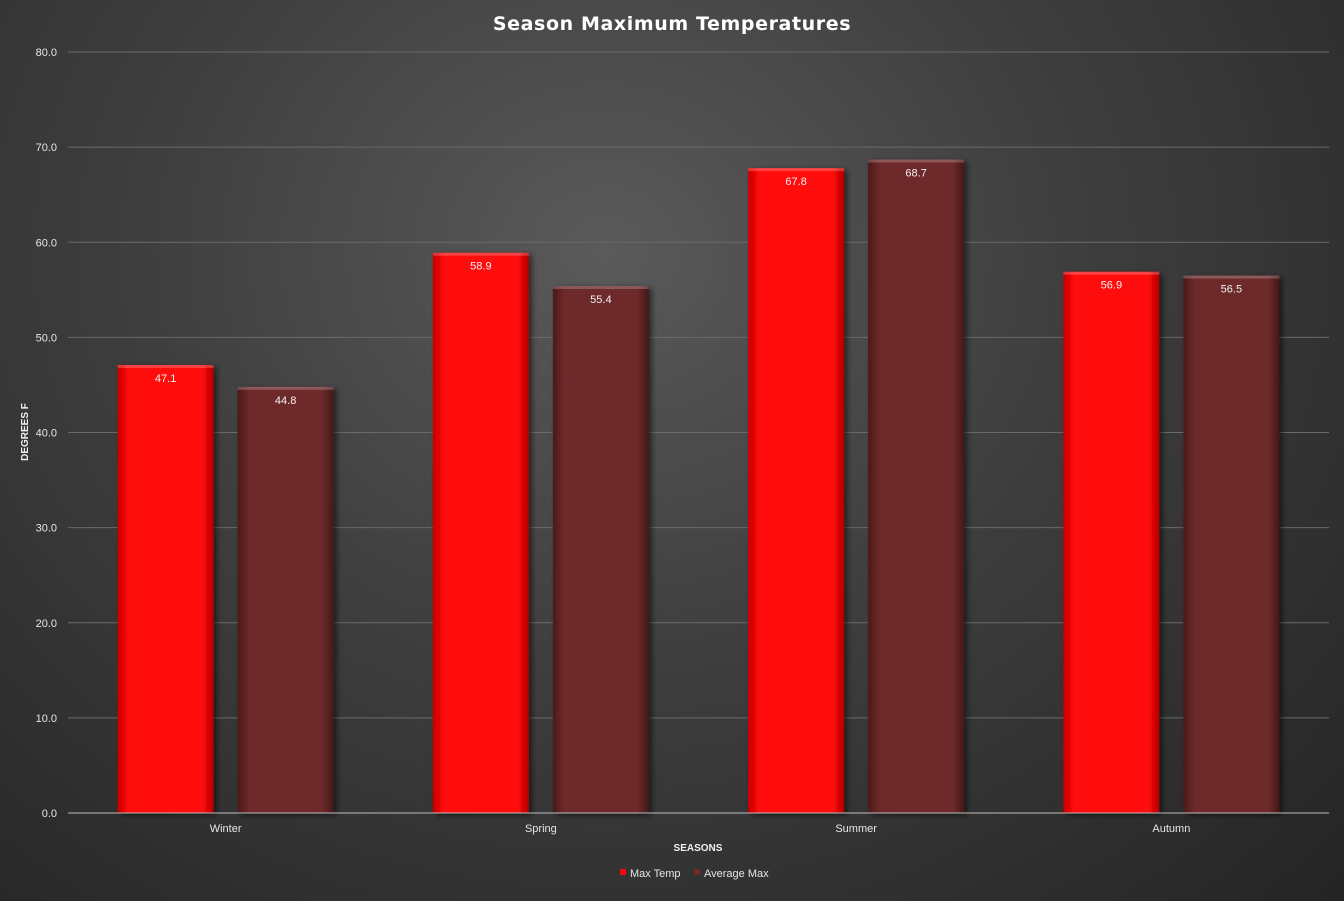 The height and width of the screenshot is (901, 1344). I want to click on y-tick-label: 20.0, so click(46, 624).